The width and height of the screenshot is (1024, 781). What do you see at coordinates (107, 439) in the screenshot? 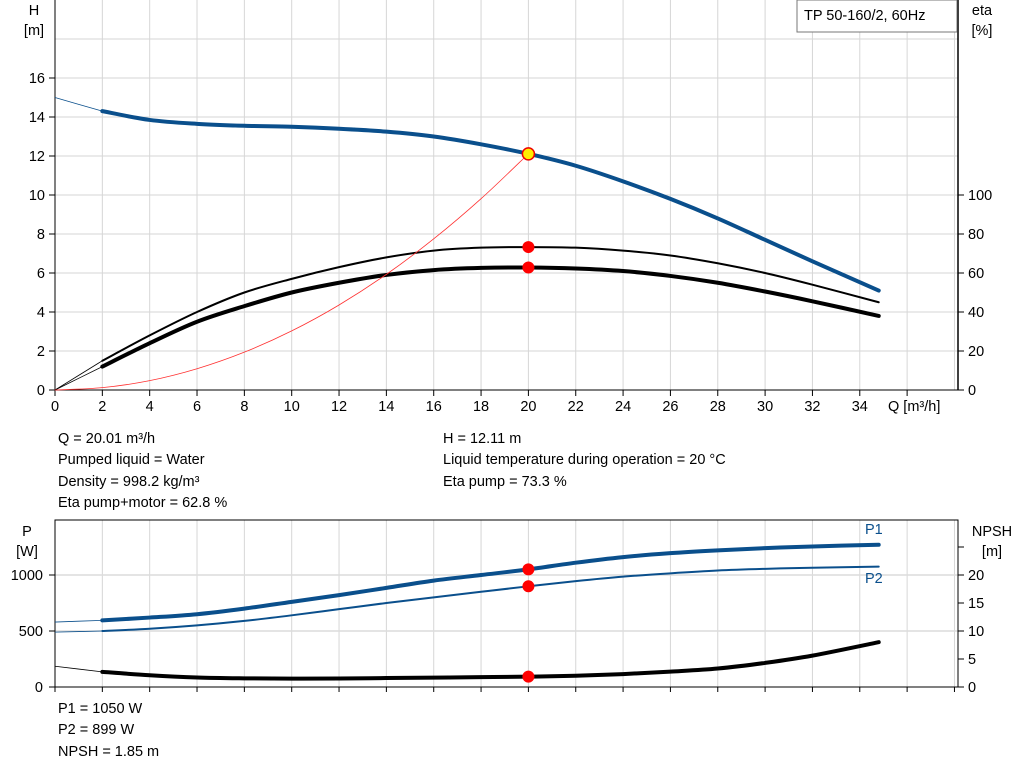
I see `info-flow: Q = 20.01 m³/h` at bounding box center [107, 439].